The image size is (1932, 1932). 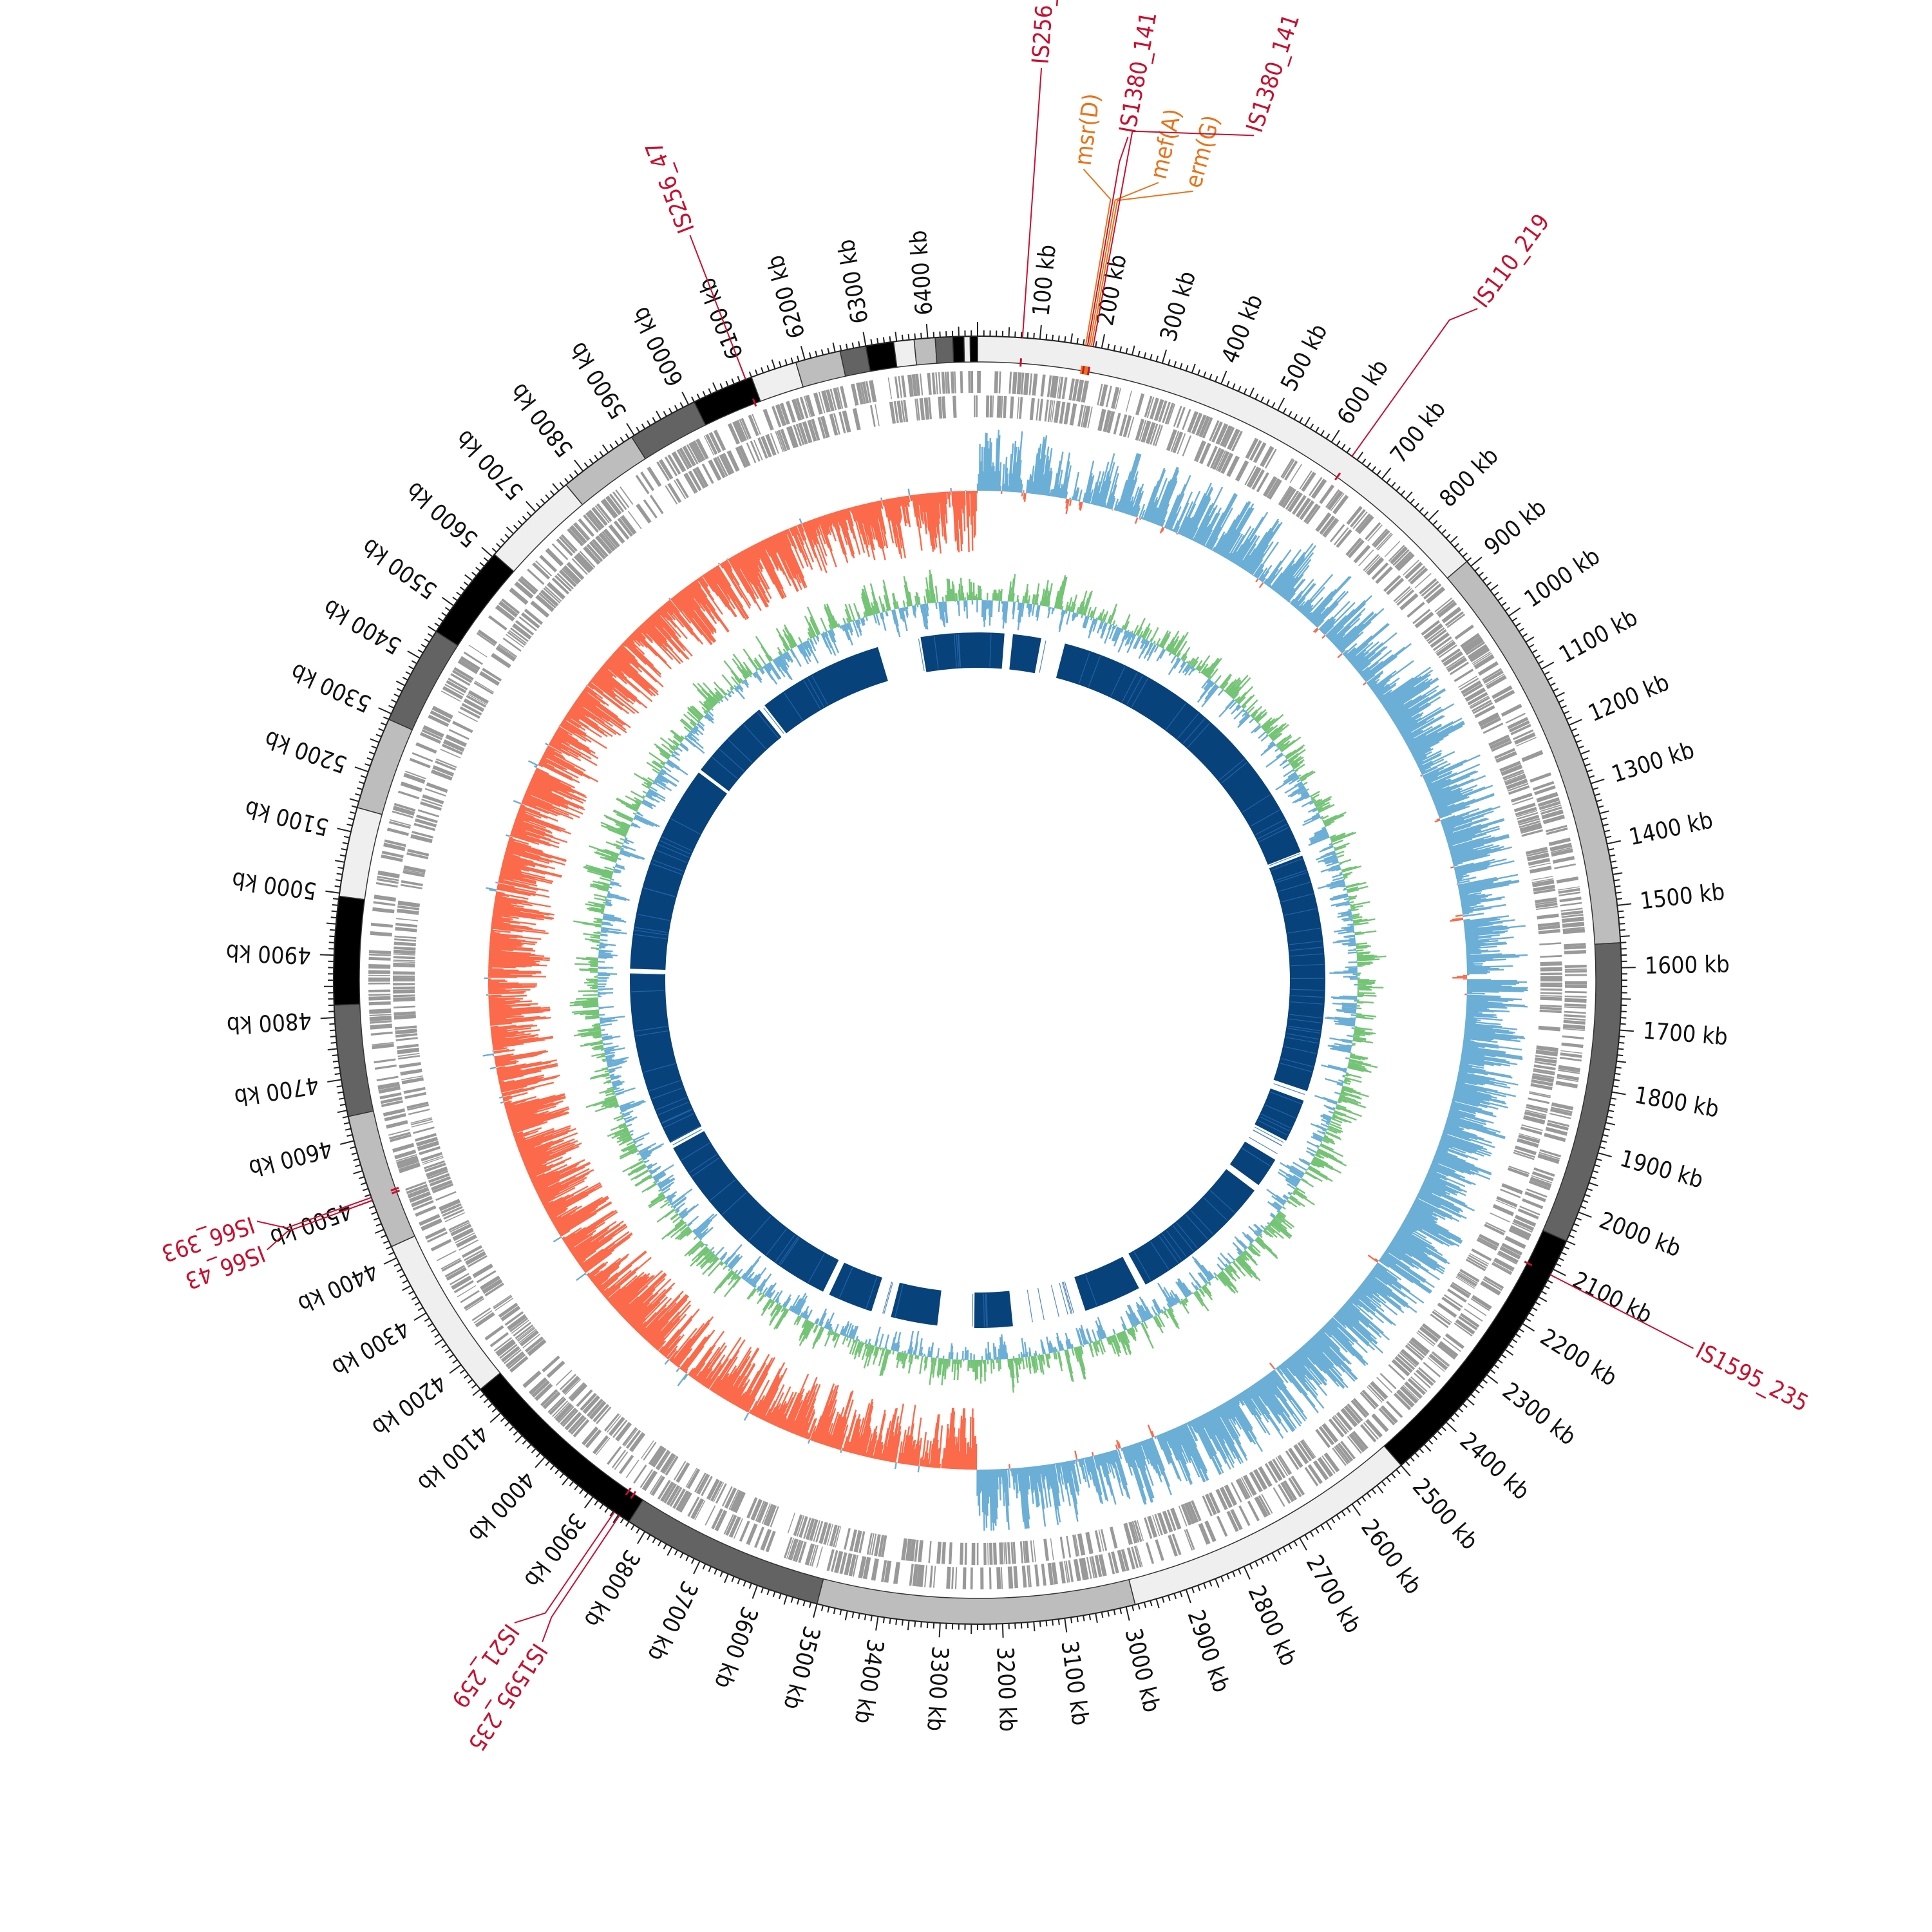 What do you see at coordinates (1539, 1414) in the screenshot?
I see `scale-label: 2300 kb` at bounding box center [1539, 1414].